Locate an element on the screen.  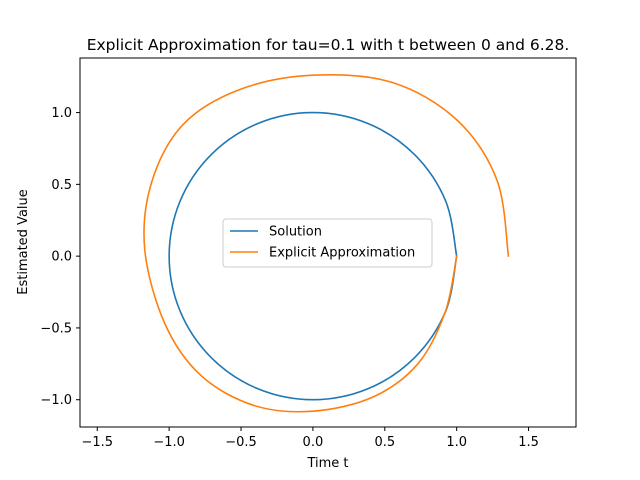
y-tick-label: 0.5 is located at coordinates (61, 185).